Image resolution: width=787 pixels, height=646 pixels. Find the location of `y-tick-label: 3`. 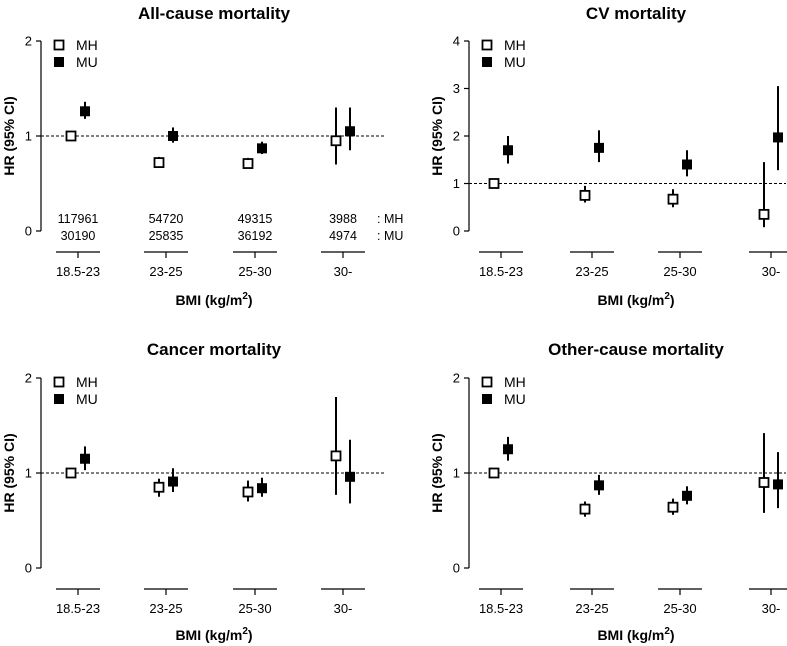

y-tick-label: 3 is located at coordinates (456, 88).